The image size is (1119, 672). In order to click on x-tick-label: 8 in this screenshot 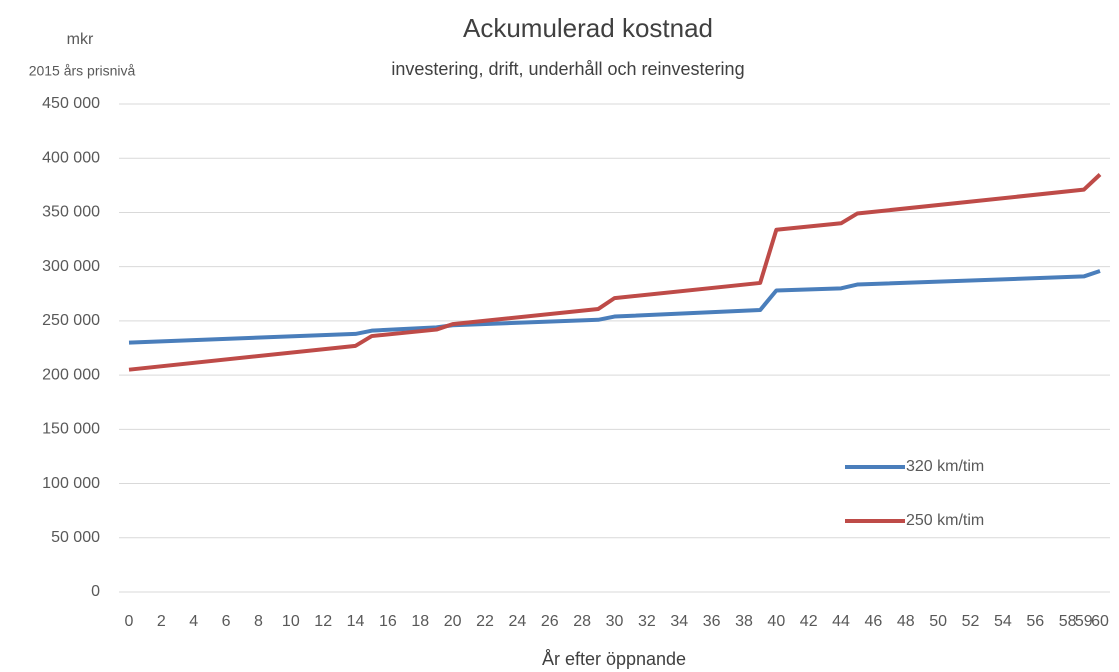, I will do `click(258, 621)`.